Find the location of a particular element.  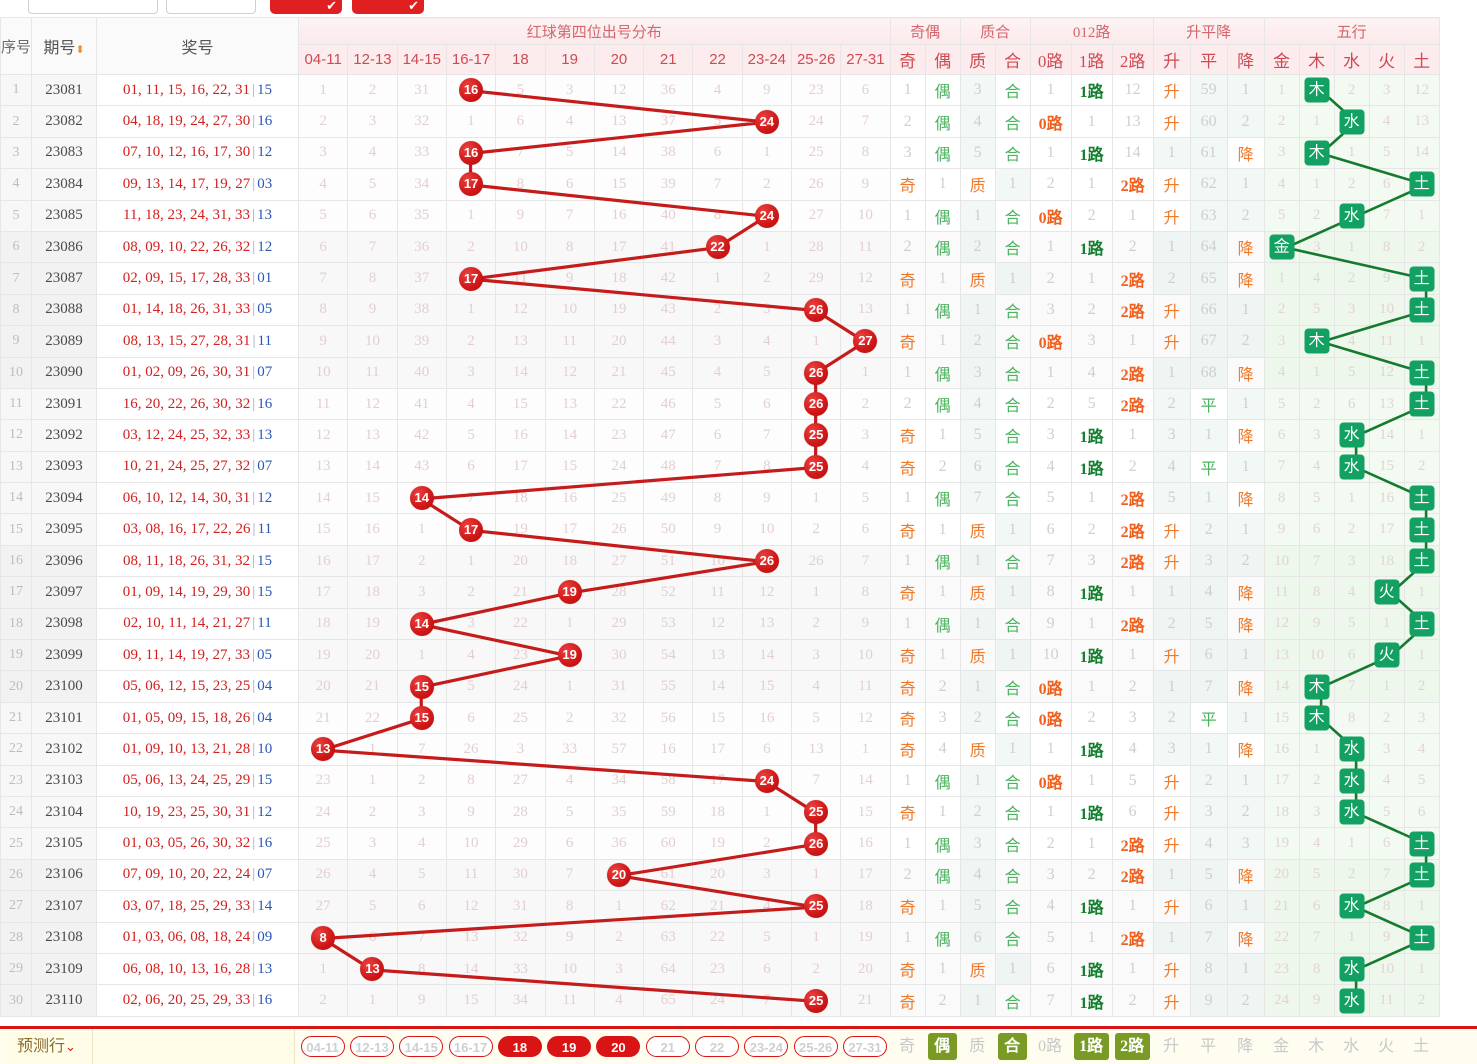

primecomp-cell-1: 1 is located at coordinates (1012, 969).